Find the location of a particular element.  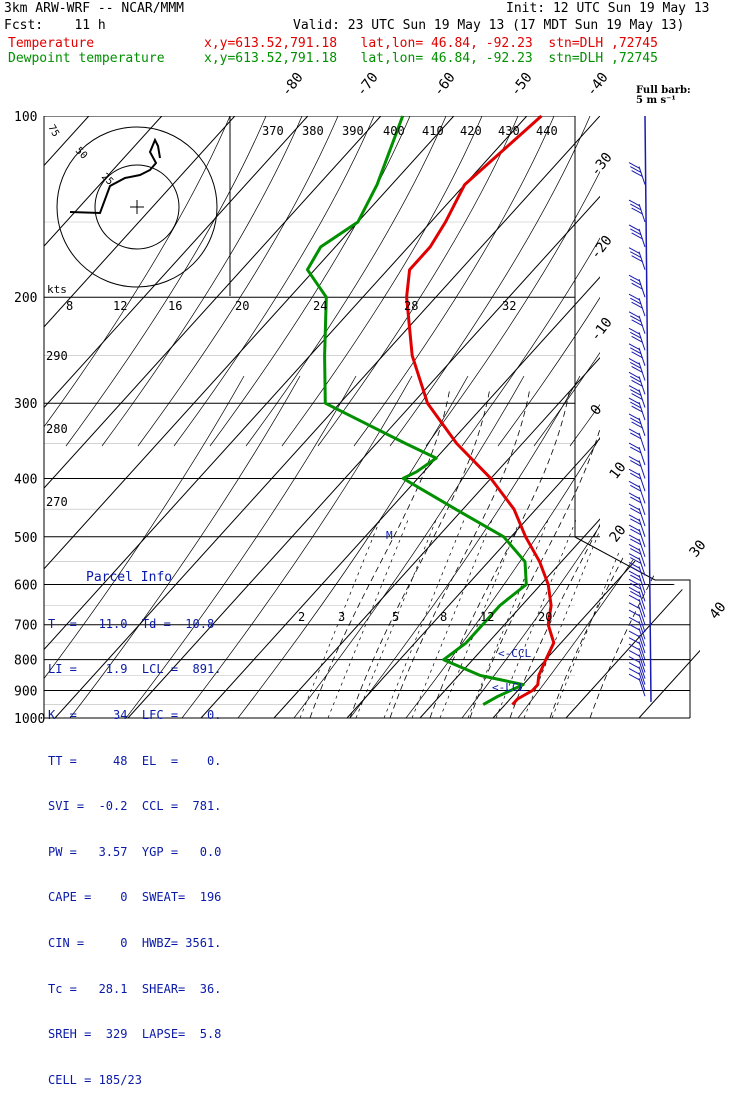

mixing-ratio-top-label: 32 is located at coordinates (509, 306).